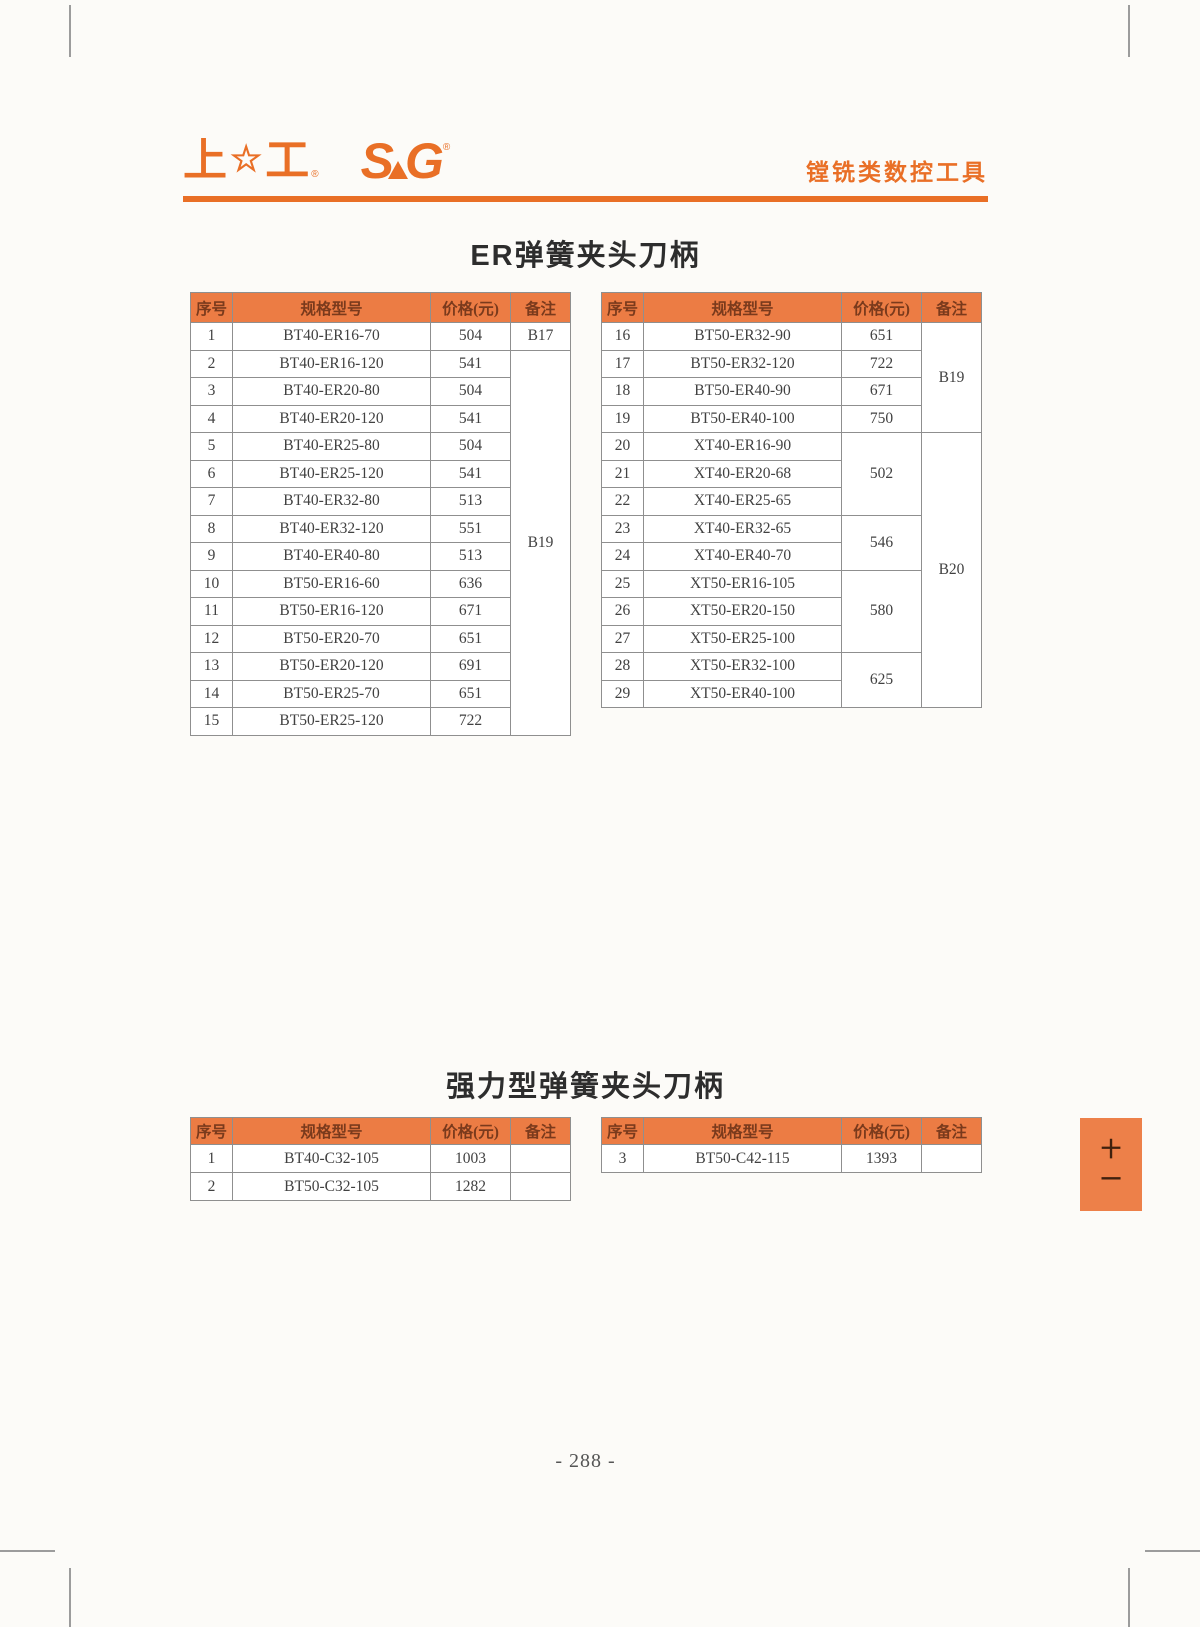  Describe the element at coordinates (70, 31) in the screenshot. I see `crop-mark-top-left` at that location.